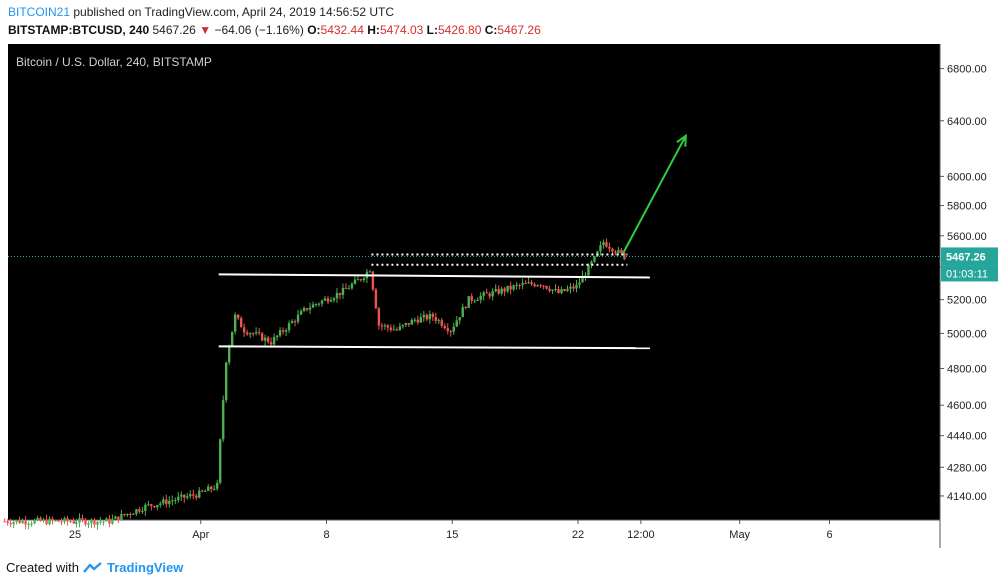  What do you see at coordinates (205, 30) in the screenshot?
I see `down-triangle-icon: ▼` at bounding box center [205, 30].